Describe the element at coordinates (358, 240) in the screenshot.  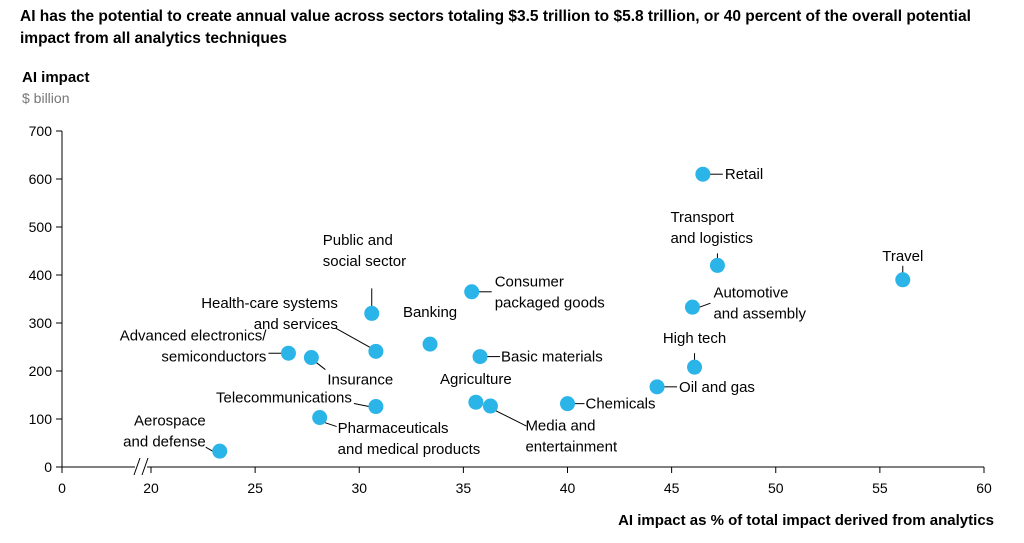
I see `point-label-line: Public and` at that location.